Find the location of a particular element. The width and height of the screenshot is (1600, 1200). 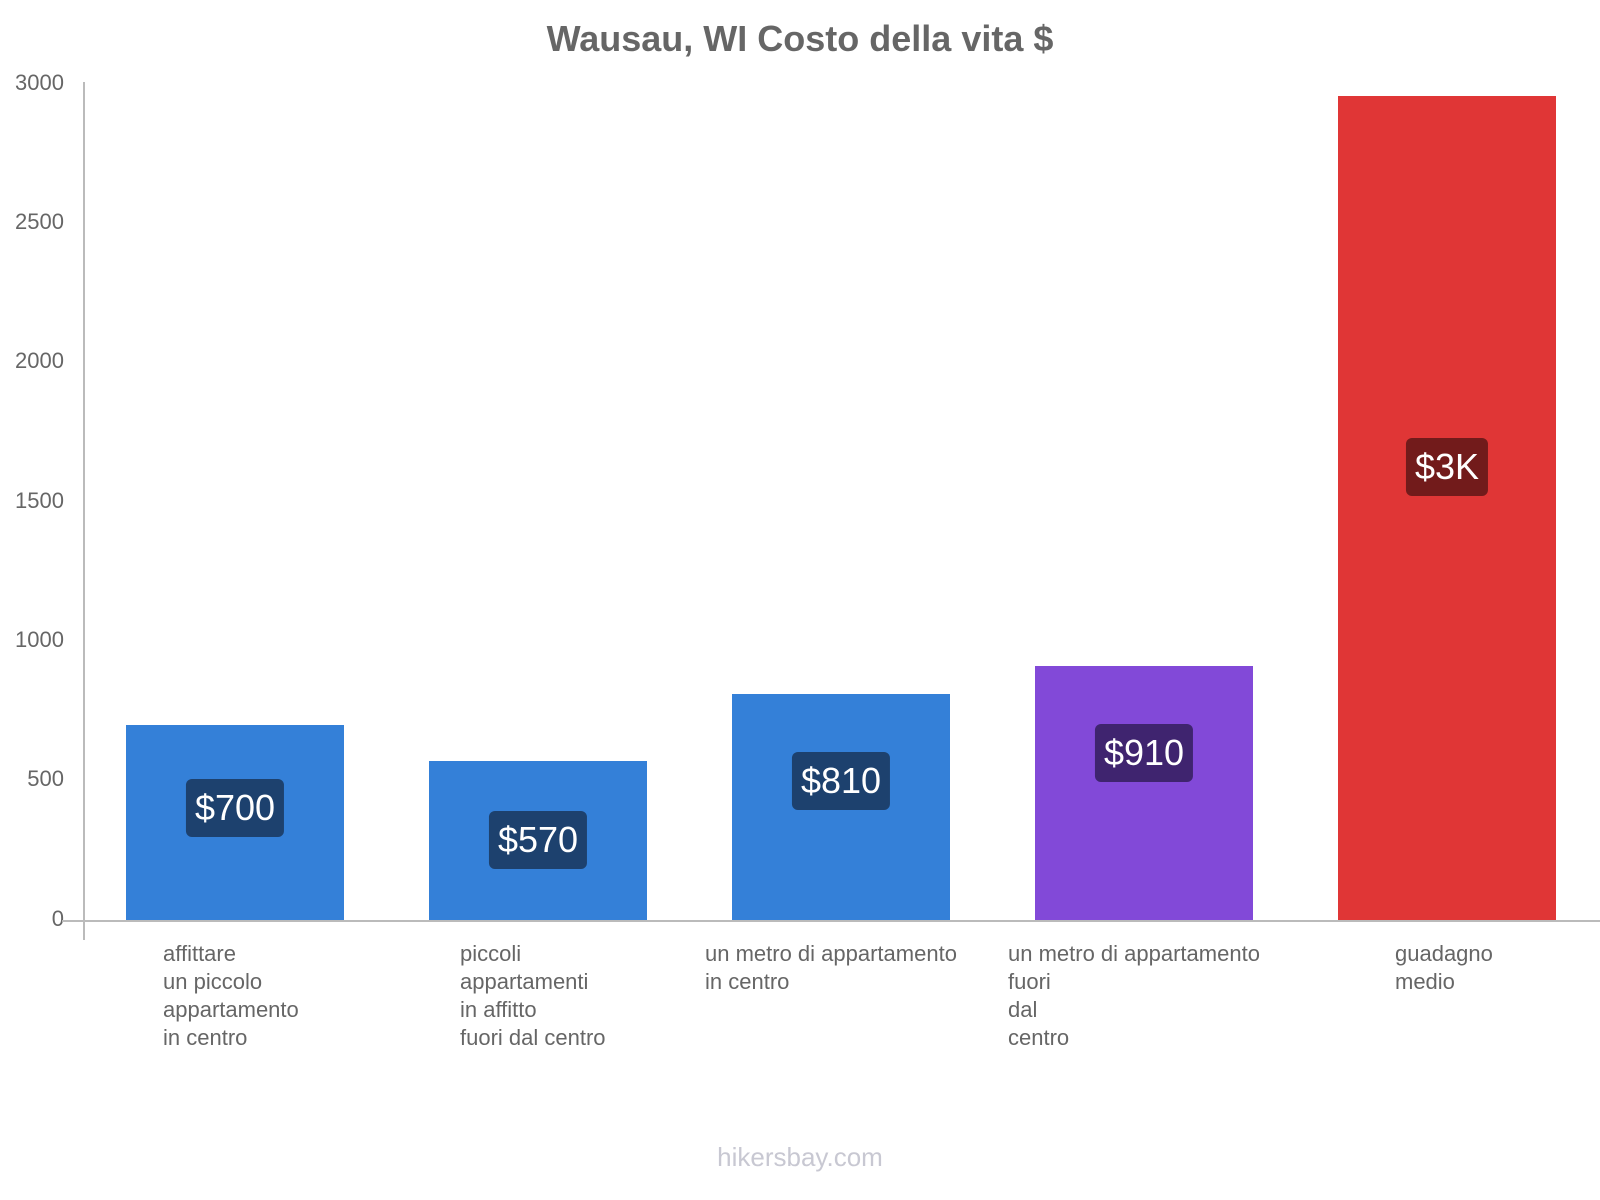

y-tick-2000: 2000 is located at coordinates (39, 360).